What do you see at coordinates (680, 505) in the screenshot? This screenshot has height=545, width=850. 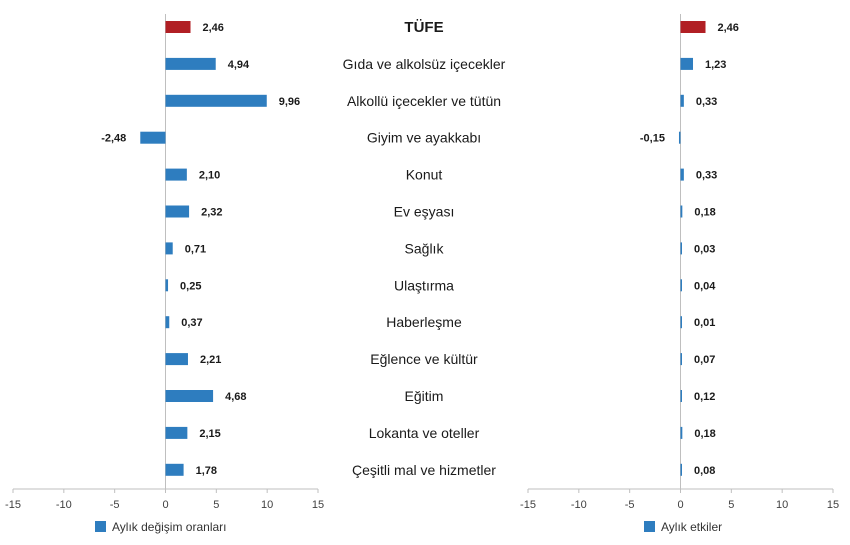 I see `tick-label-1-3: 0` at bounding box center [680, 505].